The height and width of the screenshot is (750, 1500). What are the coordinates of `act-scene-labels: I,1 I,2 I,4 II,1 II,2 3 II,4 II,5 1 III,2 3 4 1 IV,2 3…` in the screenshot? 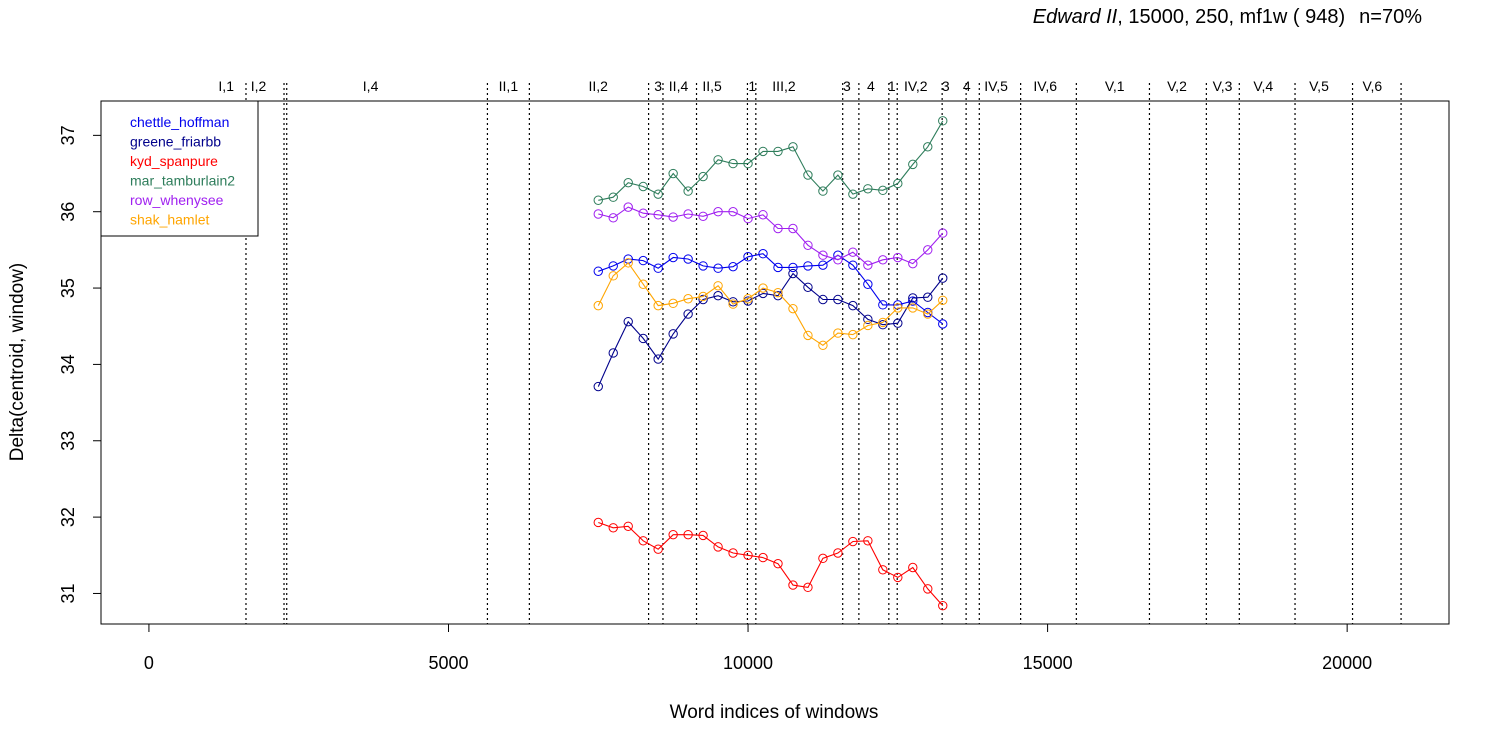 It's located at (800, 86).